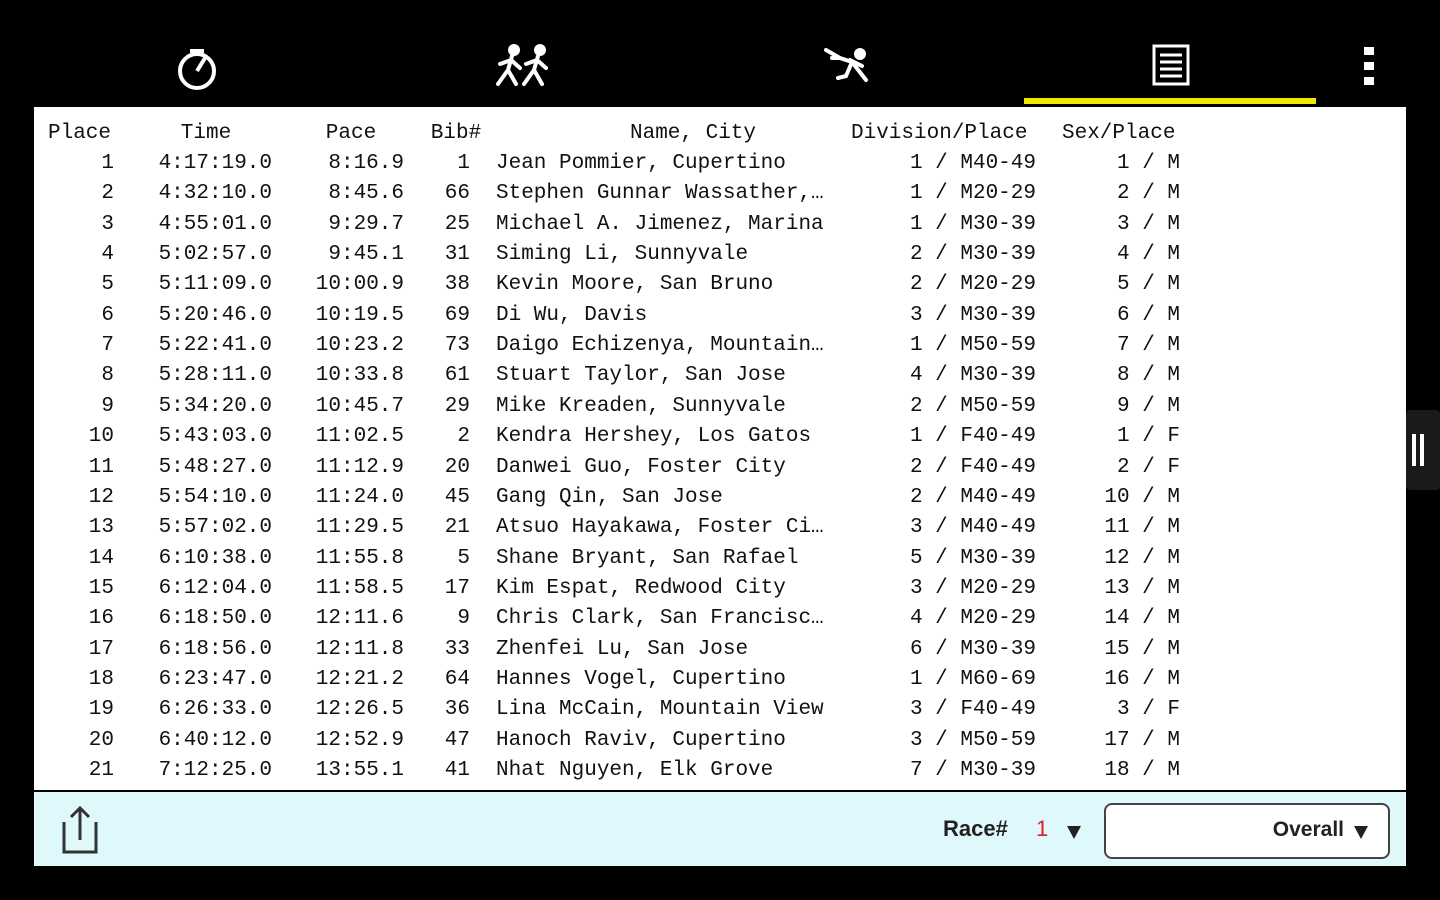  Describe the element at coordinates (641, 467) in the screenshot. I see `table-cell: Danwei Guo, Foster City` at that location.